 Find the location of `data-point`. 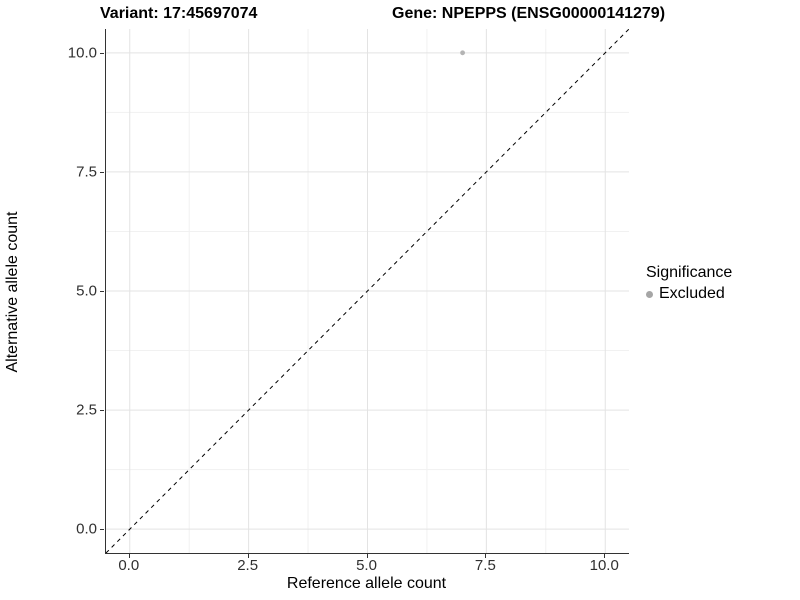

data-point is located at coordinates (462, 53).